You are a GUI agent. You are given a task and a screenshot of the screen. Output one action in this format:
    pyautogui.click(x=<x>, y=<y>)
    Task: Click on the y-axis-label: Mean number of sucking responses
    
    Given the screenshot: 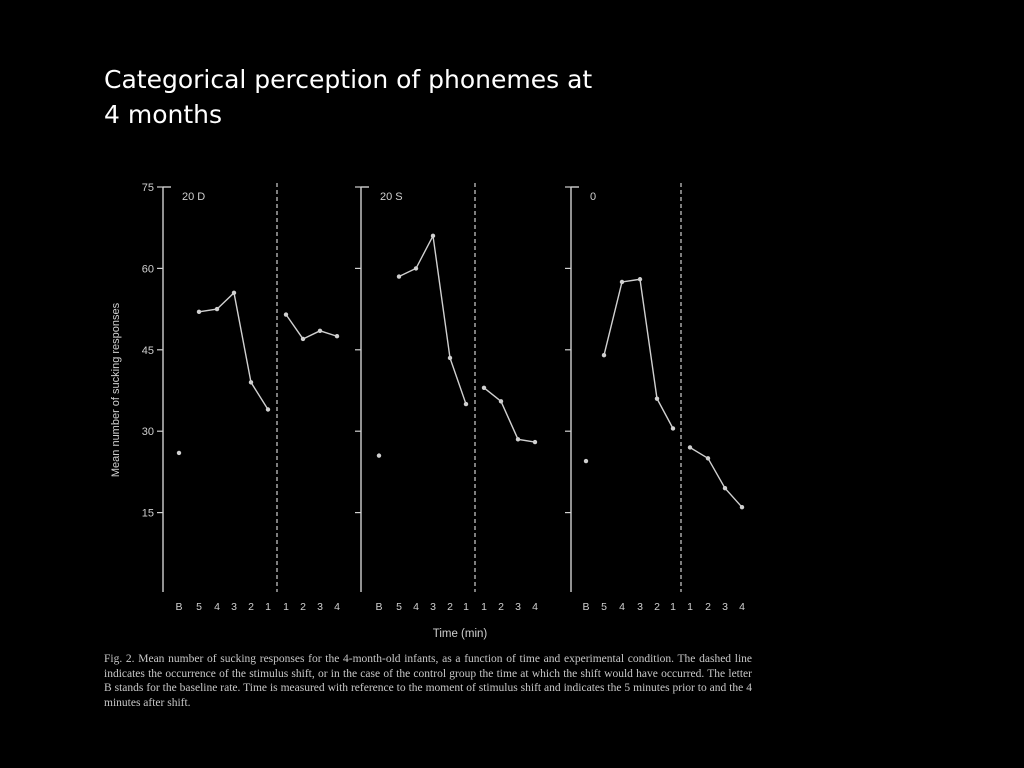 What is the action you would take?
    pyautogui.click(x=116, y=389)
    